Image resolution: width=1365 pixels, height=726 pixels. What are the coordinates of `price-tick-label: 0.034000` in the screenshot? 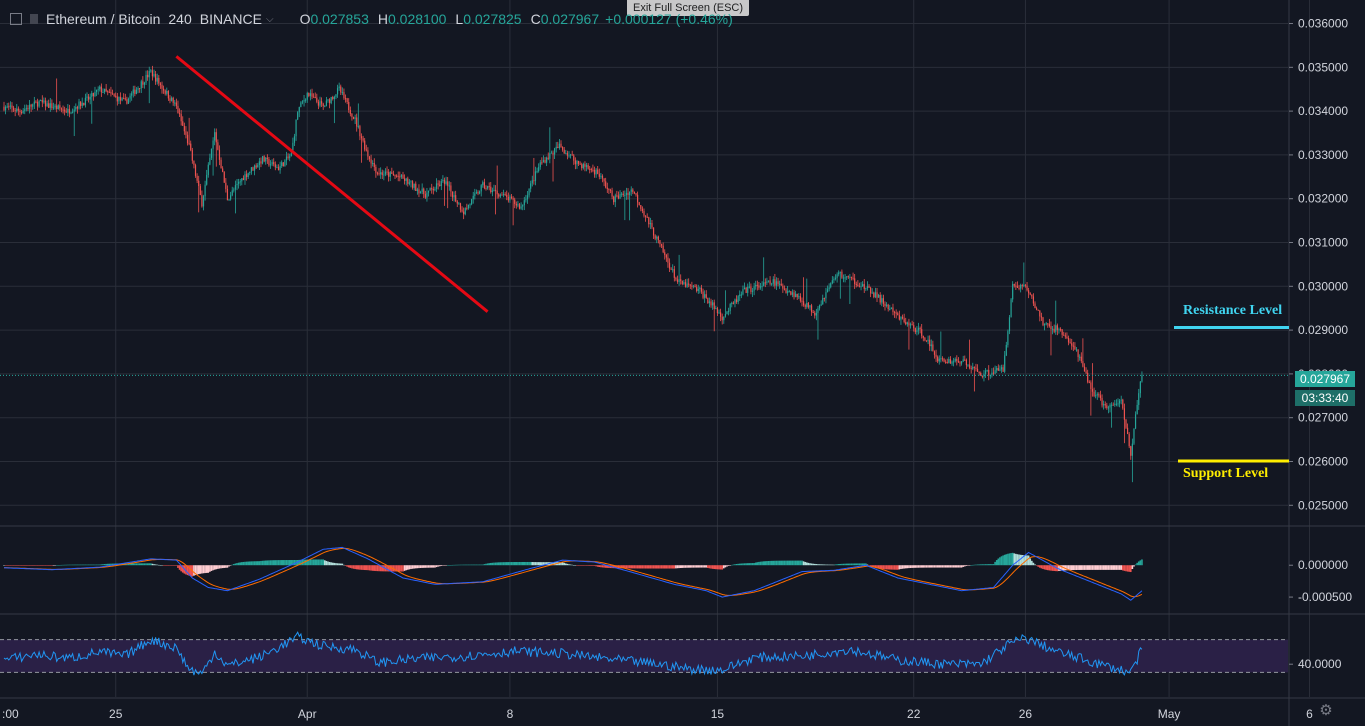 It's located at (1323, 111).